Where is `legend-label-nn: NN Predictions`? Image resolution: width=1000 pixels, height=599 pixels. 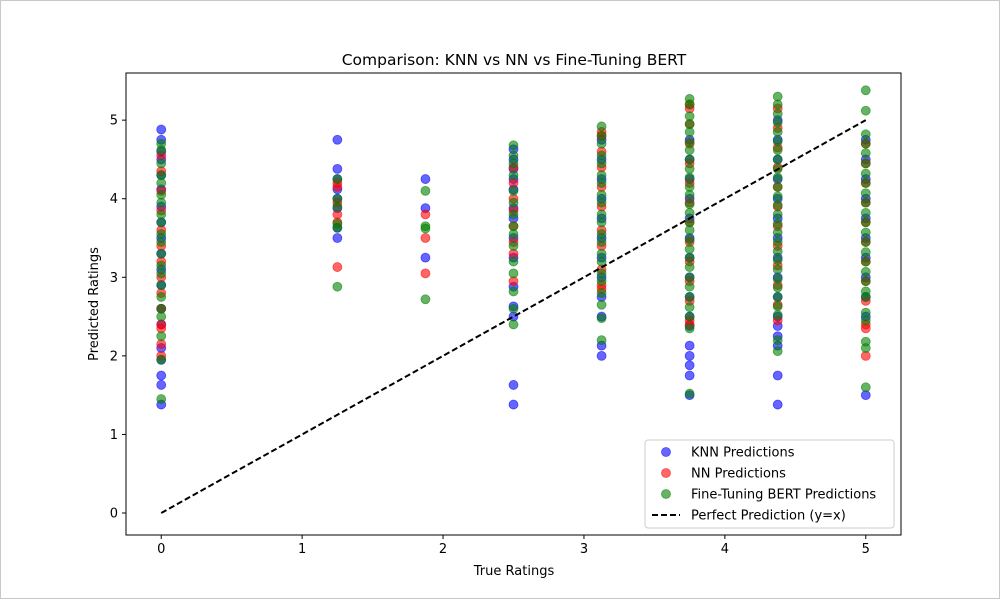 legend-label-nn: NN Predictions is located at coordinates (738, 474).